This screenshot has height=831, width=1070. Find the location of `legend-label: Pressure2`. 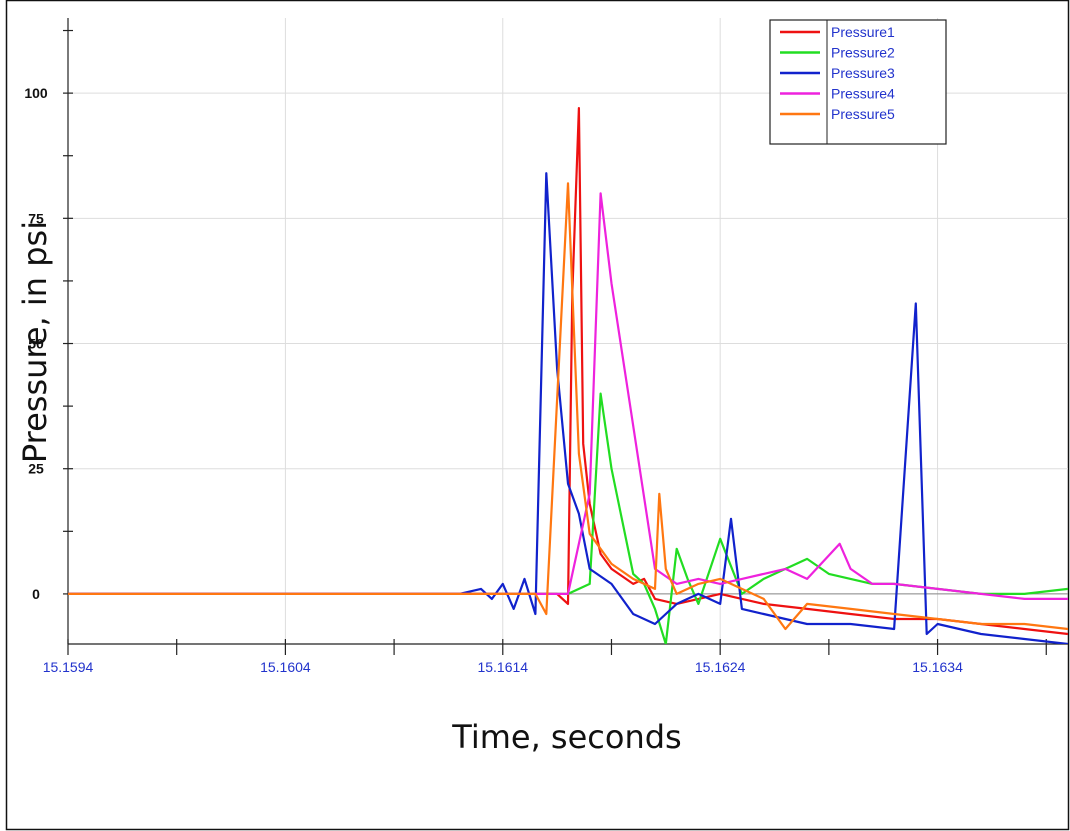

legend-label: Pressure2 is located at coordinates (863, 53).